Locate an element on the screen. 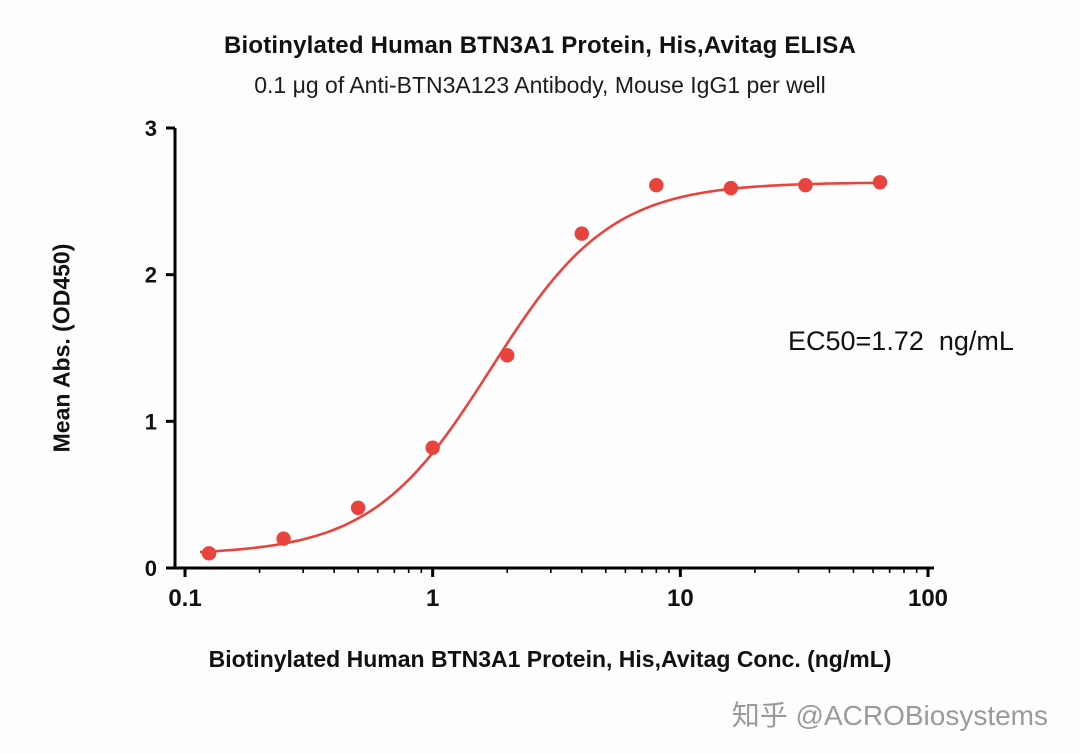 The image size is (1080, 754). y-tick-label: 1 is located at coordinates (151, 421).